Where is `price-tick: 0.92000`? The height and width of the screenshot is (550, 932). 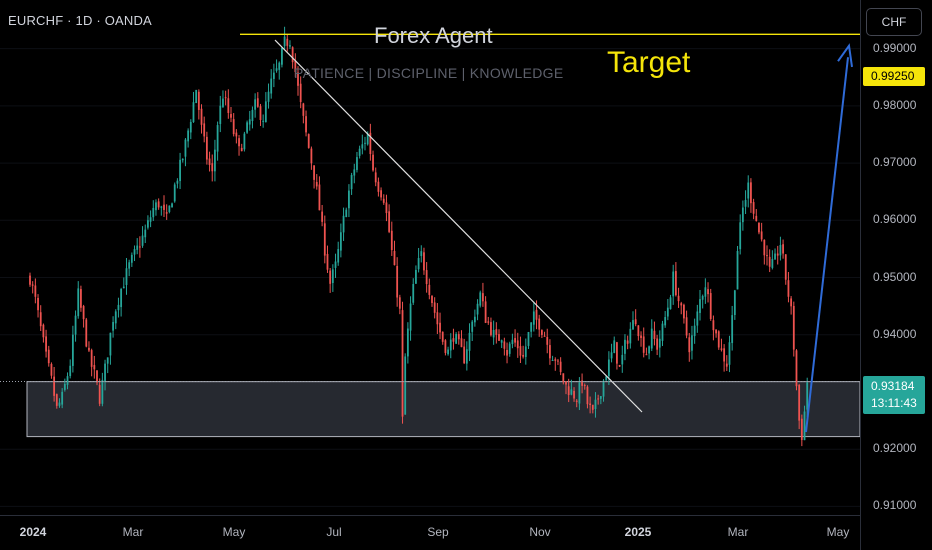
price-tick: 0.92000 is located at coordinates (895, 448).